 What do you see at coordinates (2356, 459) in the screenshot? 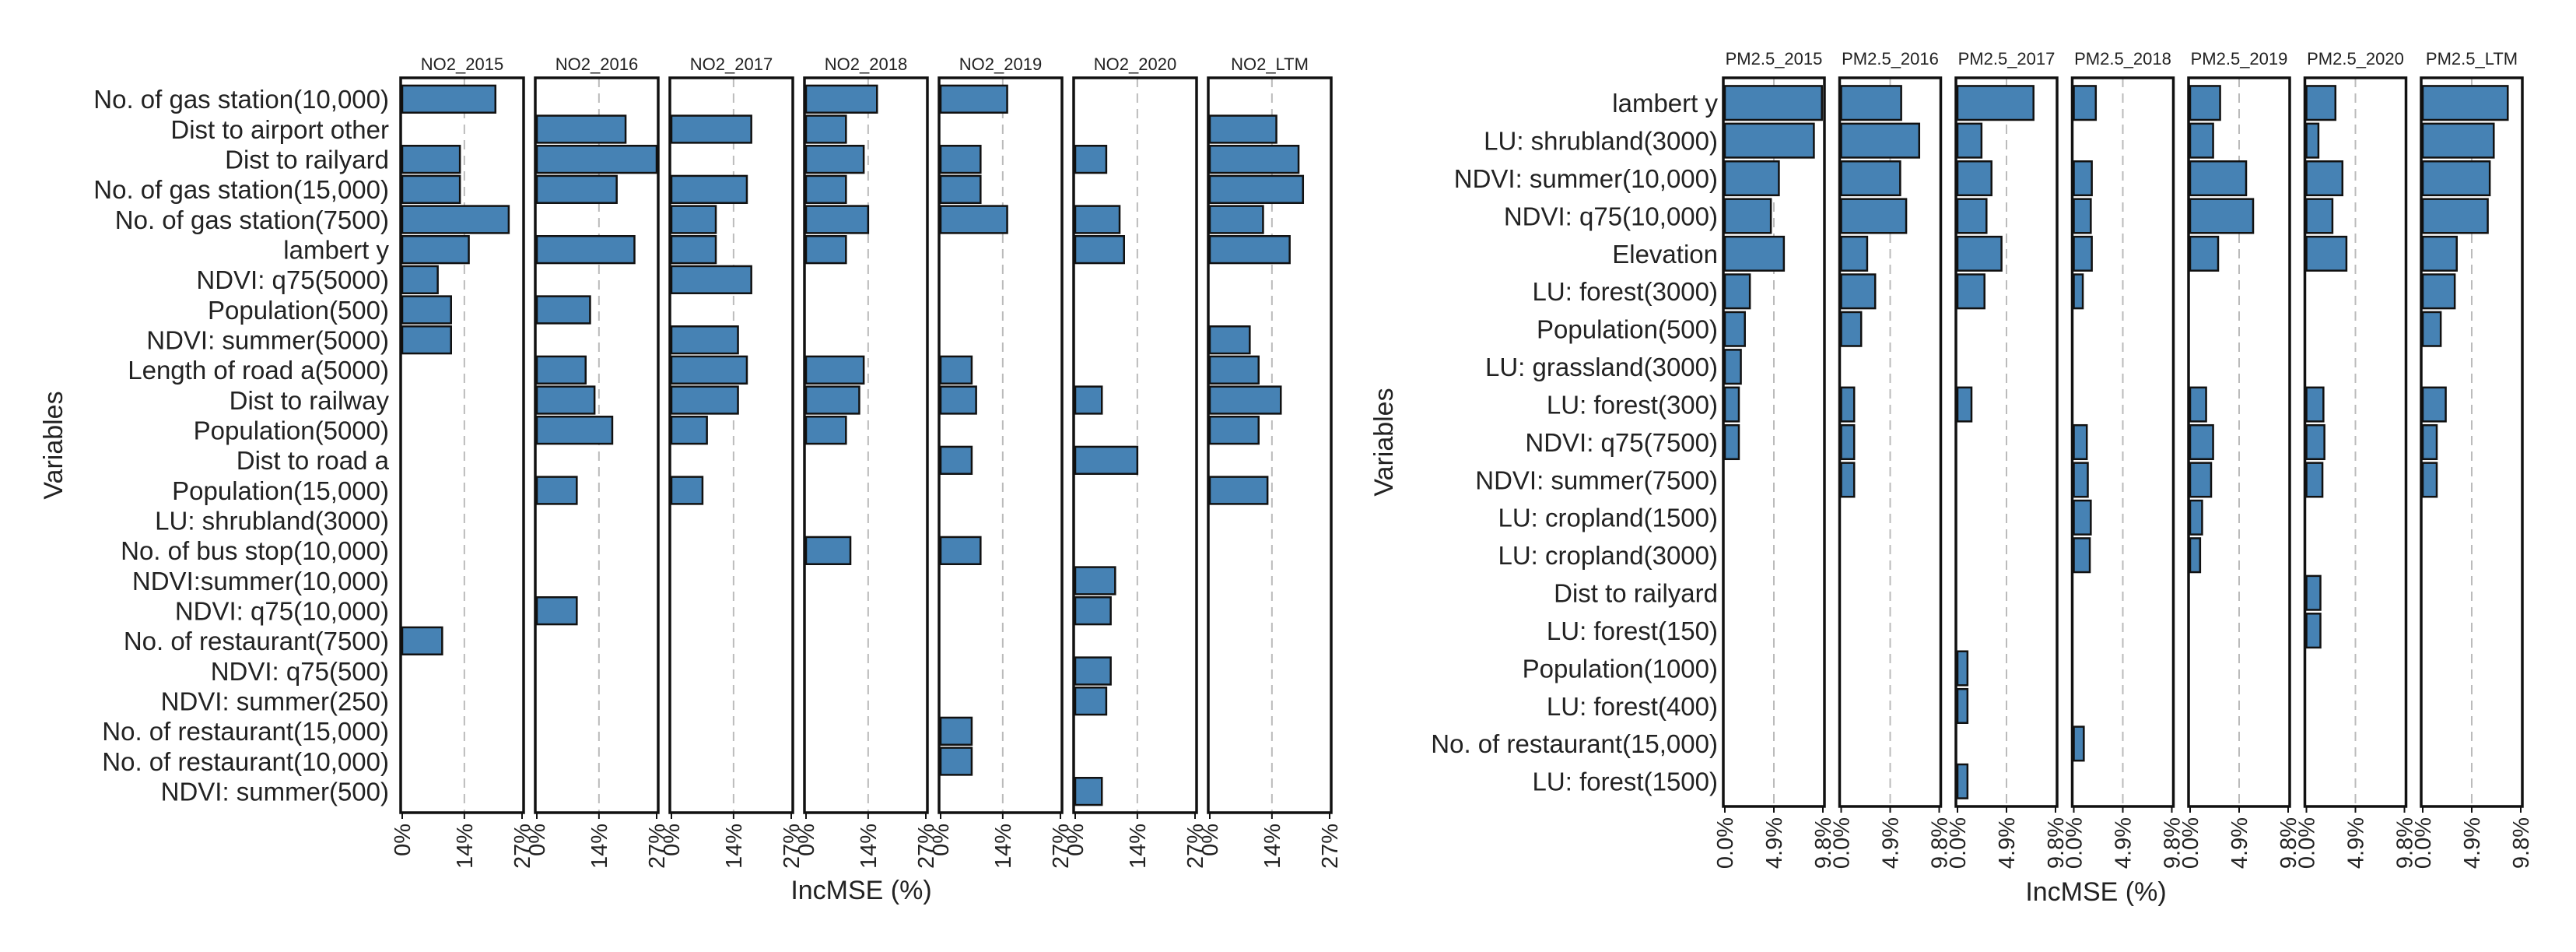
I see `facet-panel: PM2.5_2020 0.0% 4.9% 9.8%` at bounding box center [2356, 459].